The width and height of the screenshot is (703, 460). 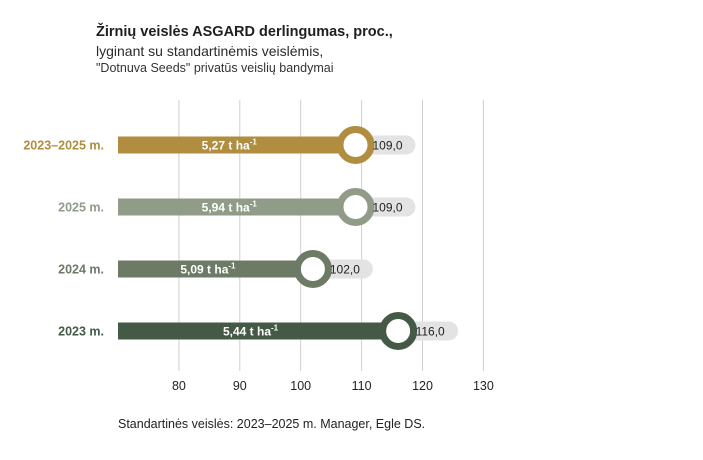 What do you see at coordinates (81, 332) in the screenshot?
I see `y-axis-label: 2023 m.` at bounding box center [81, 332].